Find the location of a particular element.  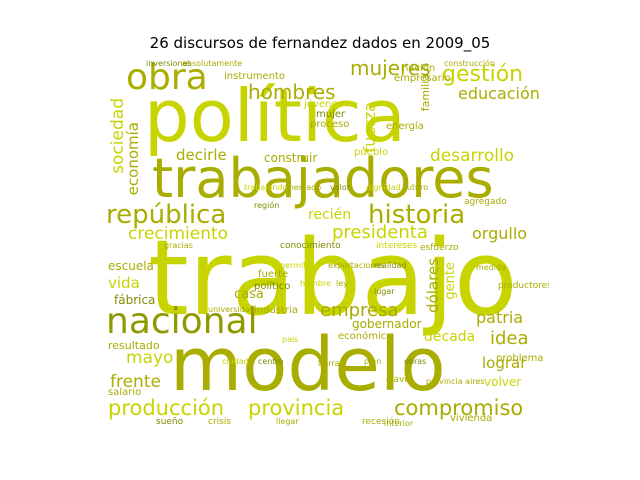

cloud-word-energia: energía is located at coordinates (405, 126).